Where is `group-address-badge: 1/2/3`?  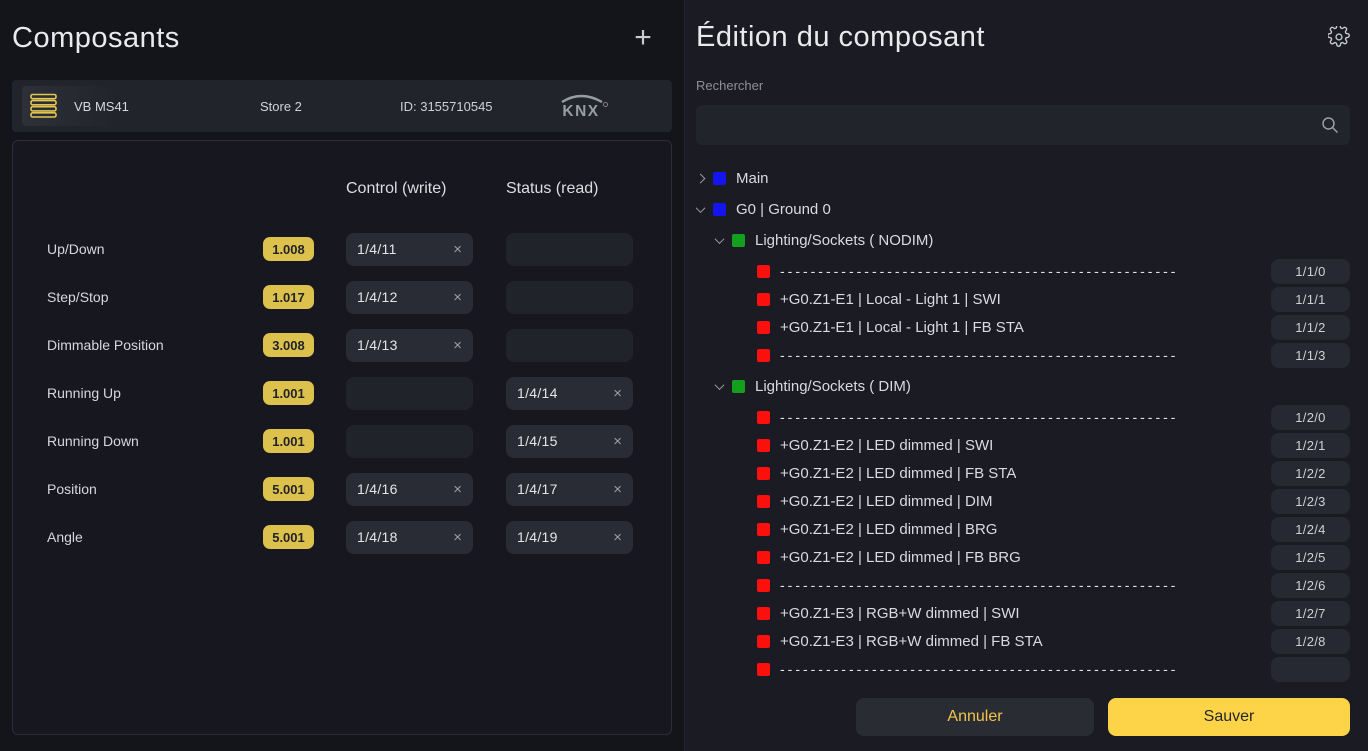
group-address-badge: 1/2/3 is located at coordinates (1310, 501).